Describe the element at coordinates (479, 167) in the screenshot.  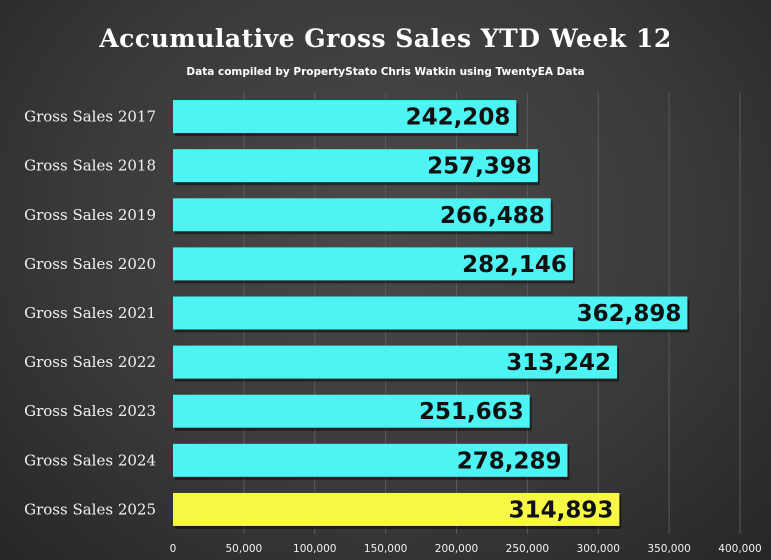
I see `data-label: 257,398` at that location.